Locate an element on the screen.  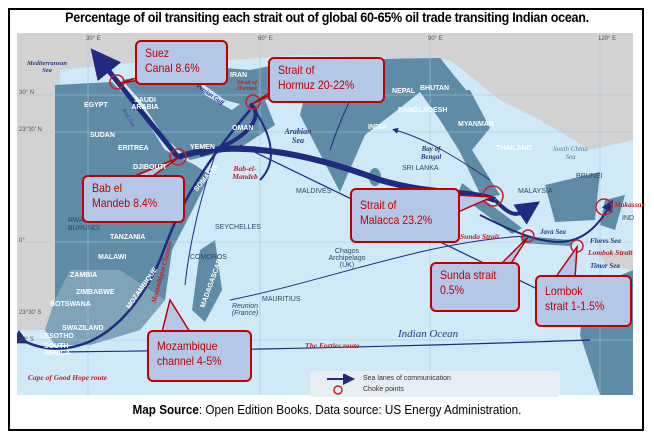
choke-point-circle-icon is located at coordinates (338, 390).